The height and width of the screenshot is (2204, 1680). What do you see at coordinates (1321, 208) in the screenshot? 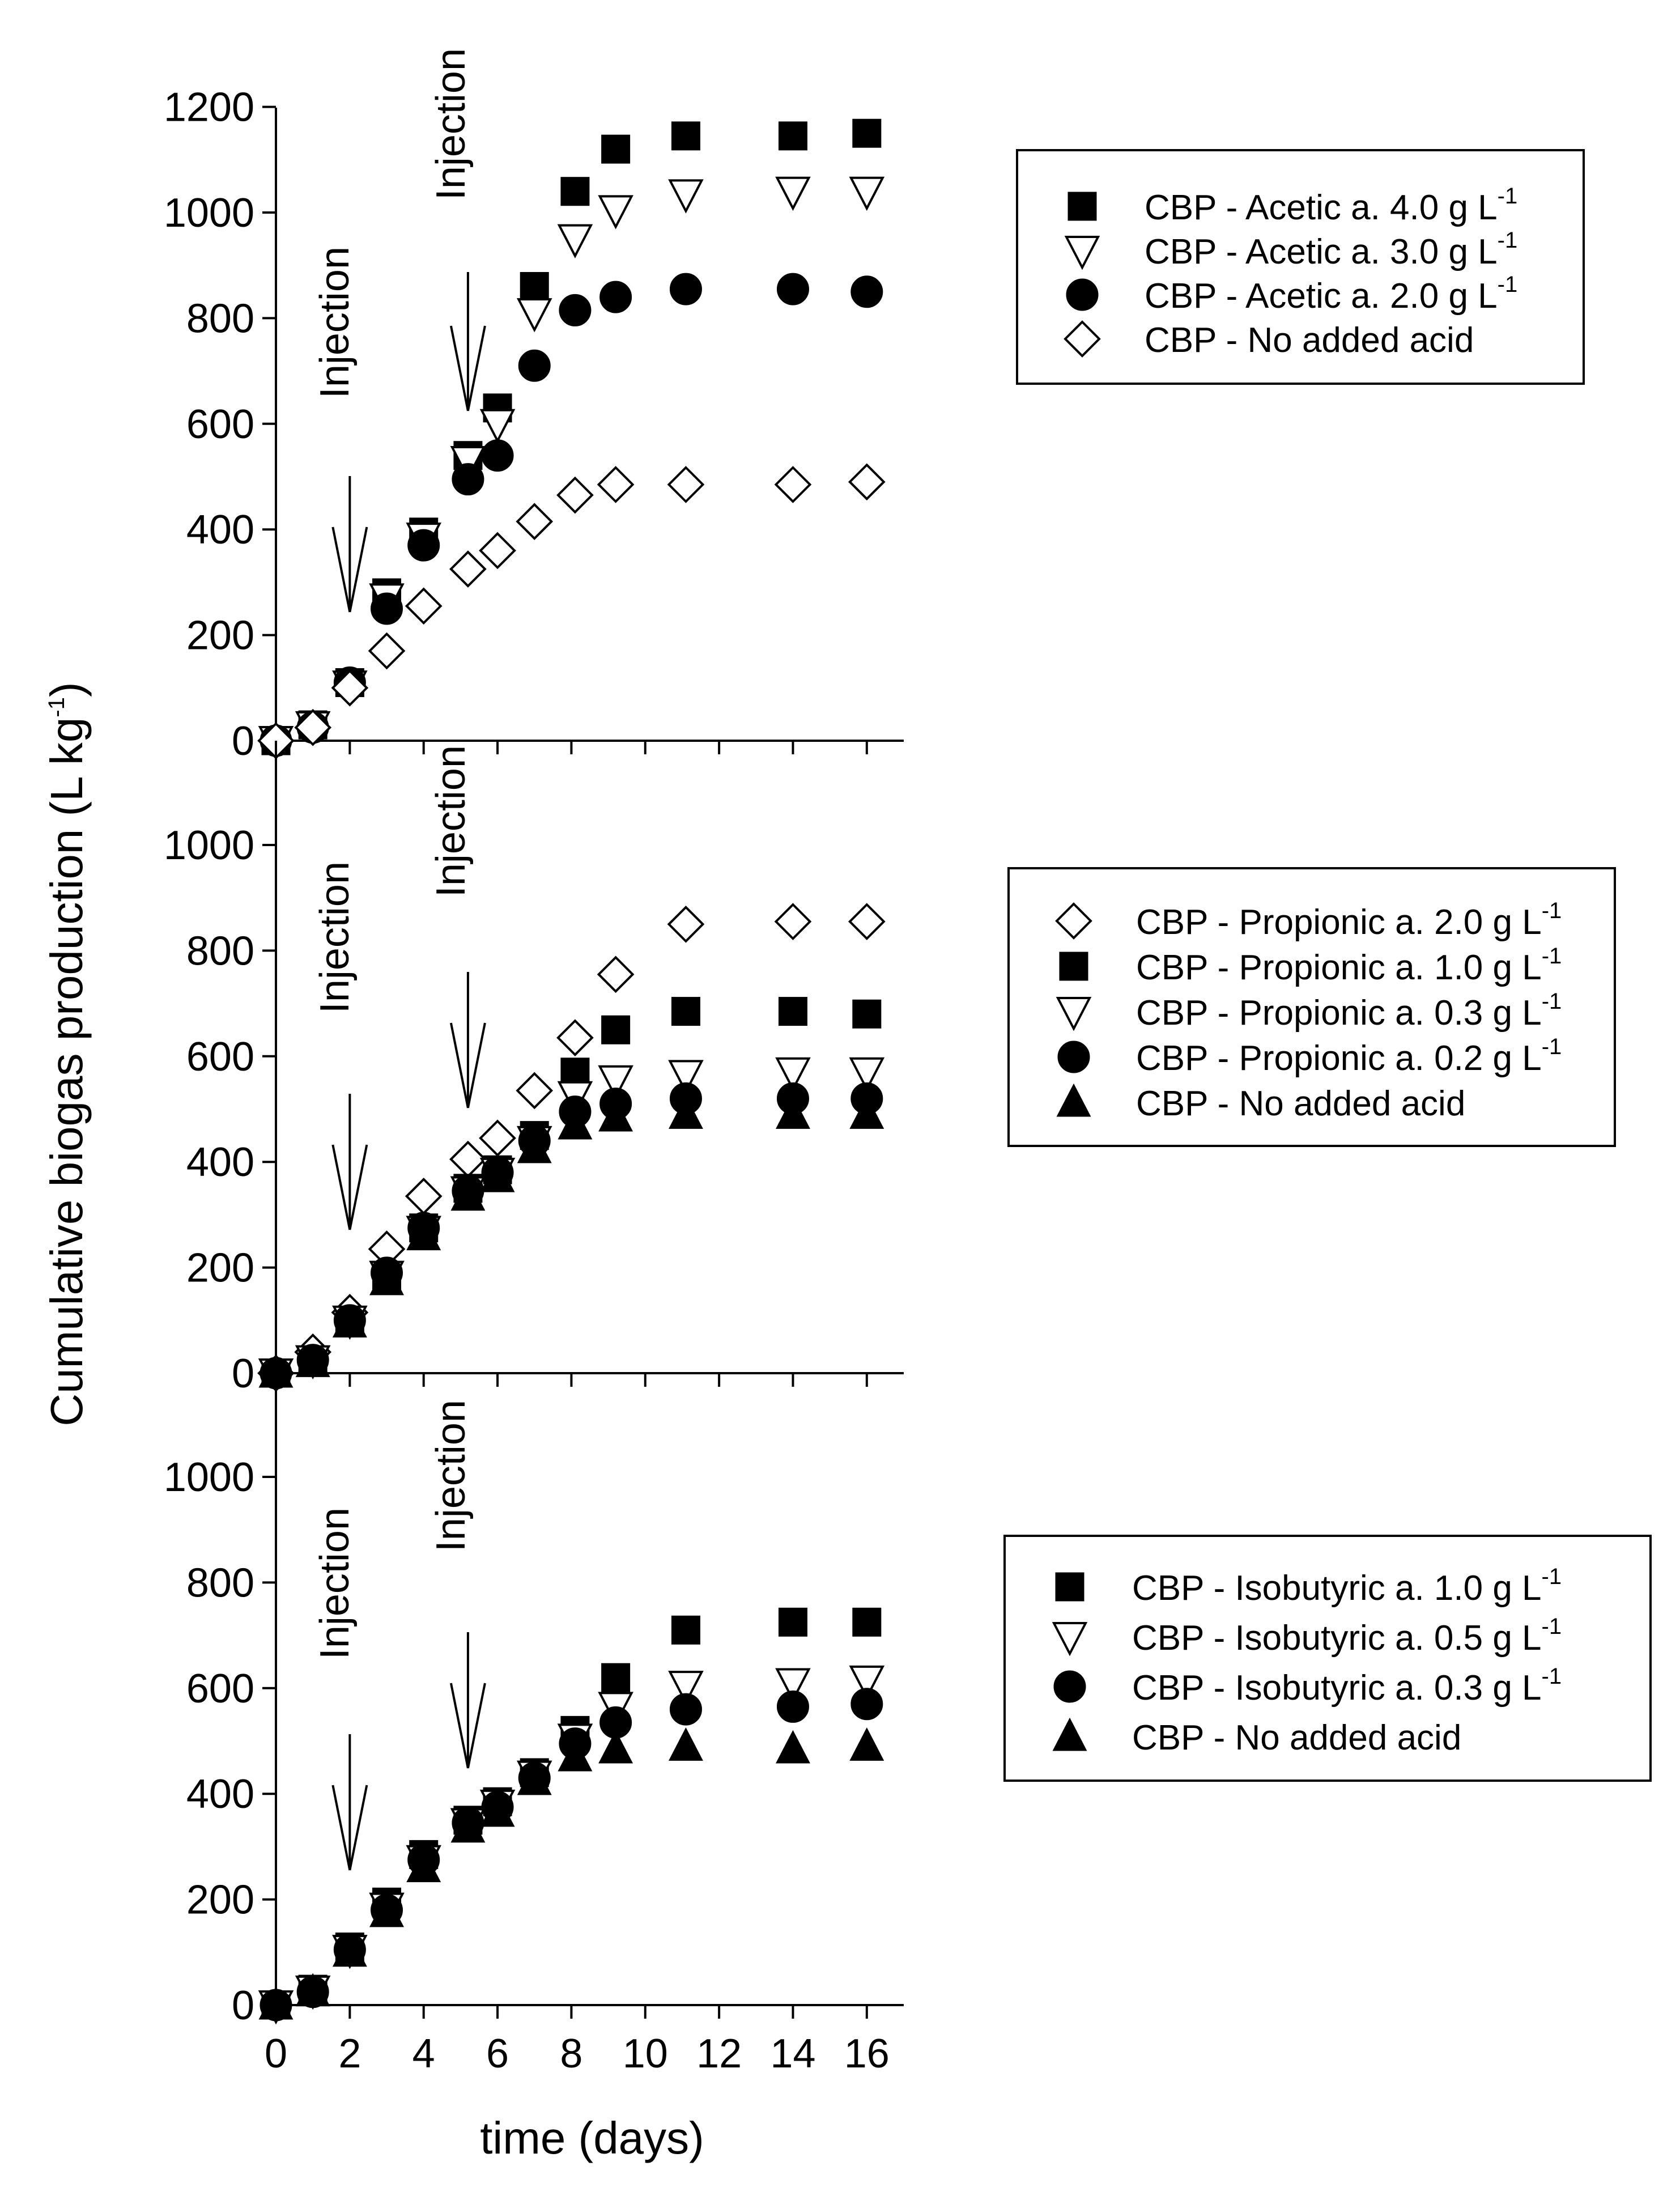
I see `legend-label-main: CBP - Acetic a. 4.0 g L` at bounding box center [1321, 208].